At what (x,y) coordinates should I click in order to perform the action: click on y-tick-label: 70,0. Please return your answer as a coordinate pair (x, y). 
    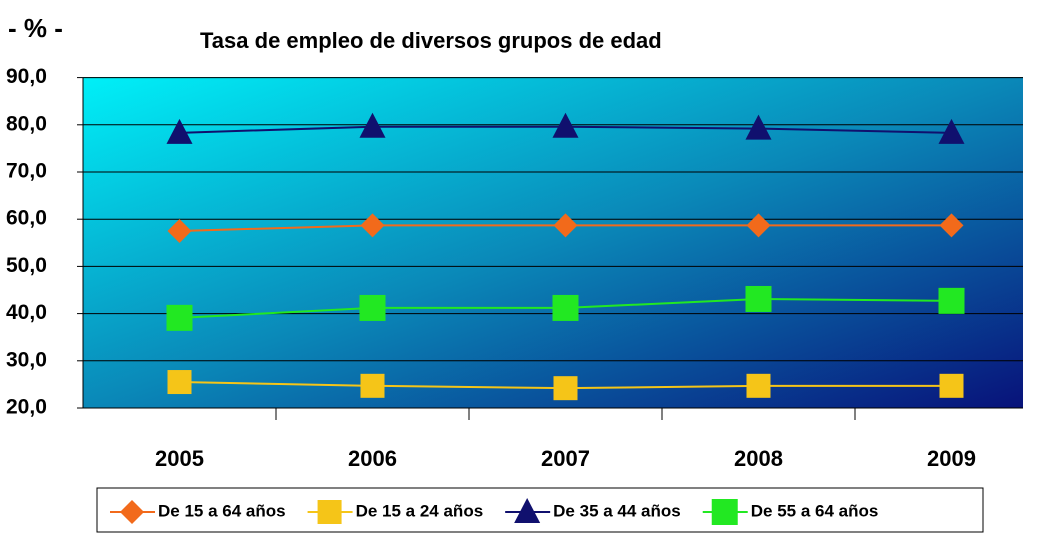
    Looking at the image, I should click on (26, 171).